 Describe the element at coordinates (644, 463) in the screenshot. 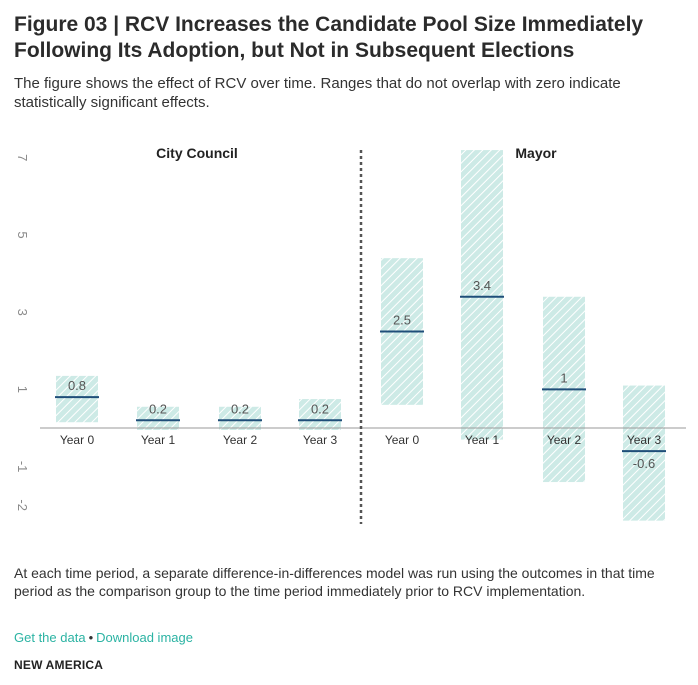

I see `value-label: -0.6` at that location.